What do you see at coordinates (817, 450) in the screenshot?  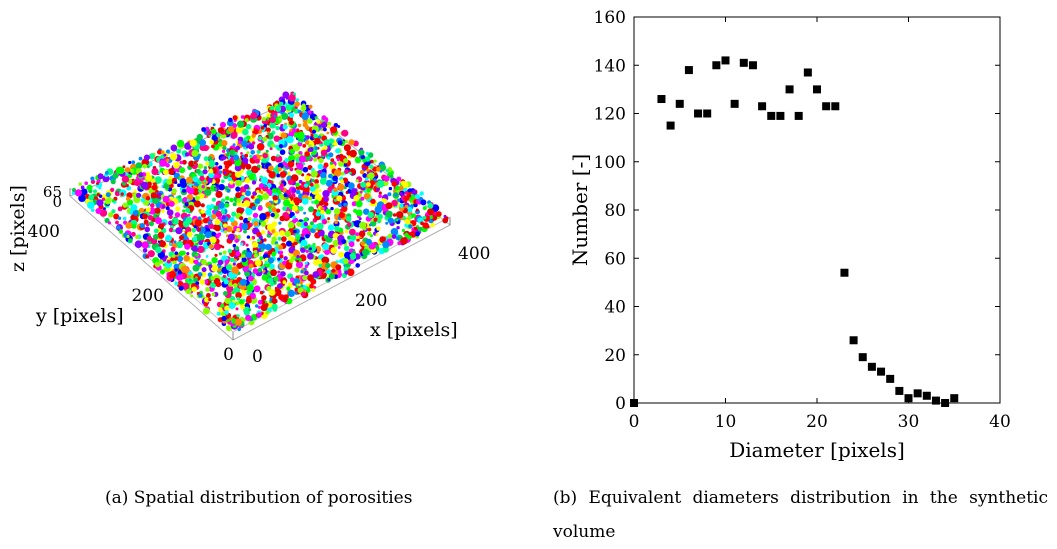 I see `x-axis-label: Diameter [pixels]` at bounding box center [817, 450].